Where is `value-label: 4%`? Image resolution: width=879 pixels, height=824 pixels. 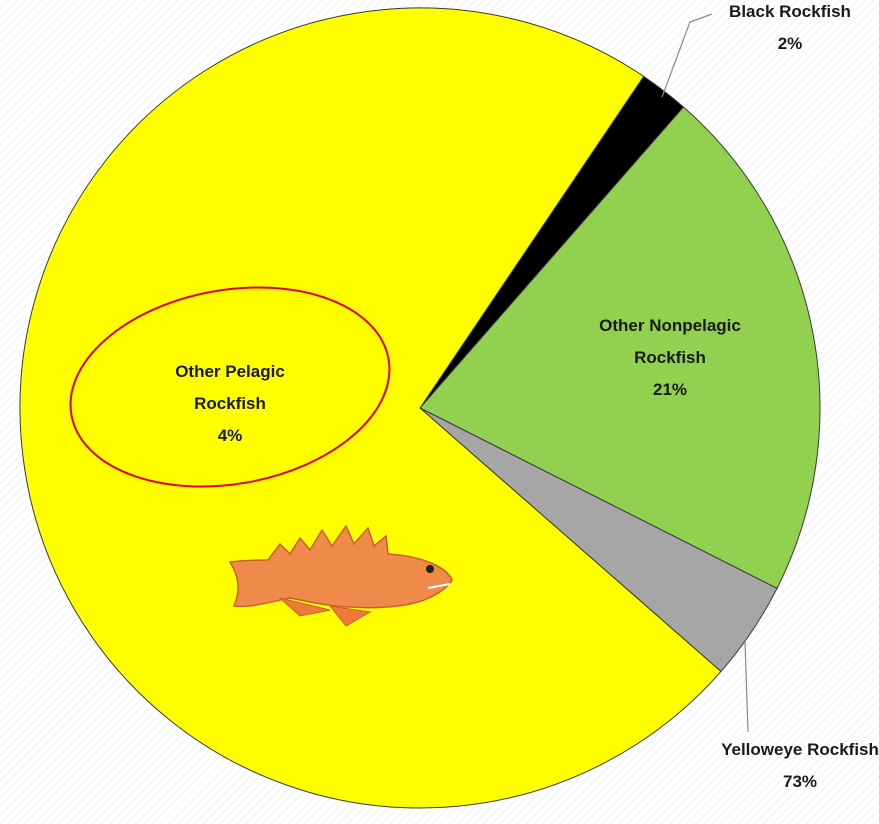 value-label: 4% is located at coordinates (230, 435).